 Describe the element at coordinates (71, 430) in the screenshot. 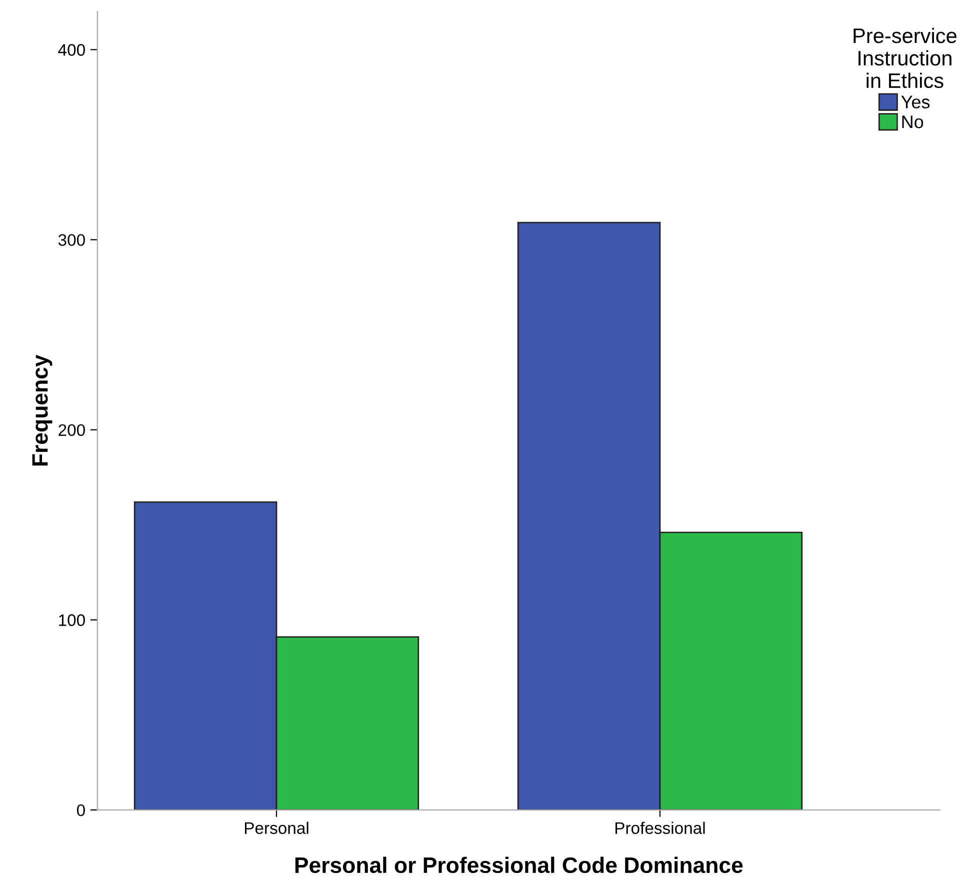

I see `y-tick-label: 200` at that location.